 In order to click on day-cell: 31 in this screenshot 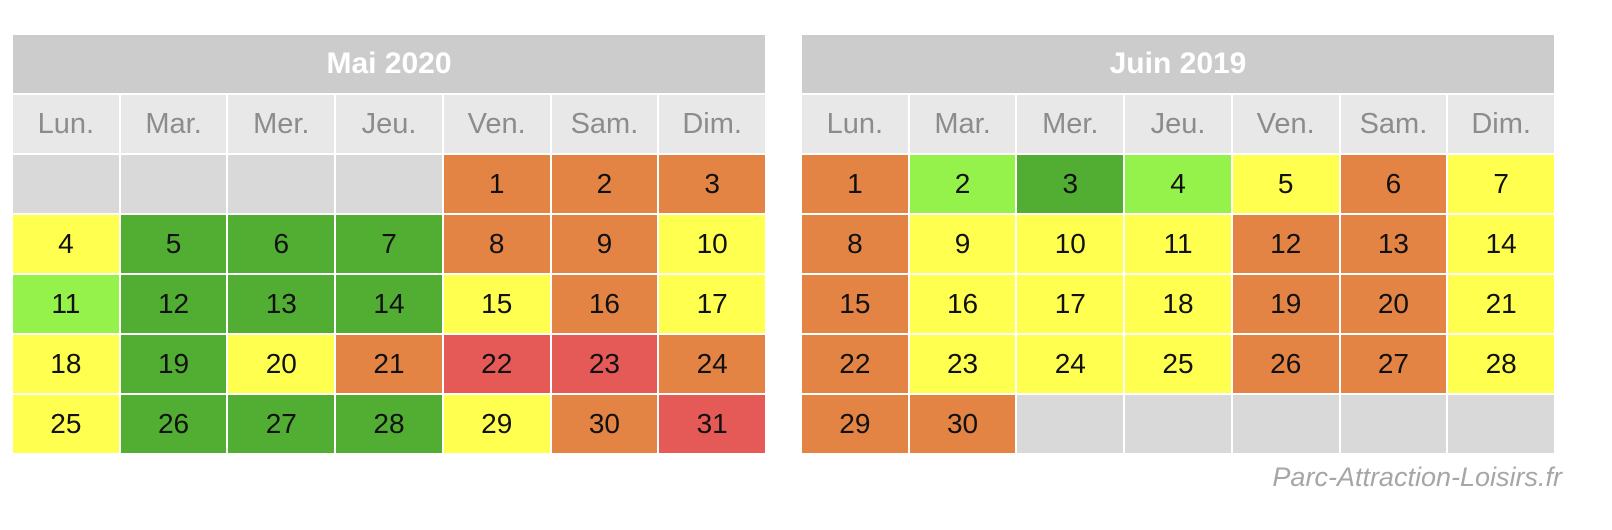, I will do `click(712, 424)`.